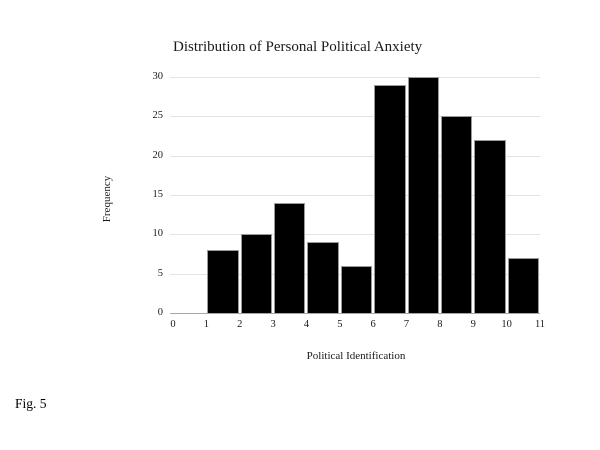 This screenshot has width=600, height=450. Describe the element at coordinates (240, 324) in the screenshot. I see `x-tick-label-2: 2` at that location.